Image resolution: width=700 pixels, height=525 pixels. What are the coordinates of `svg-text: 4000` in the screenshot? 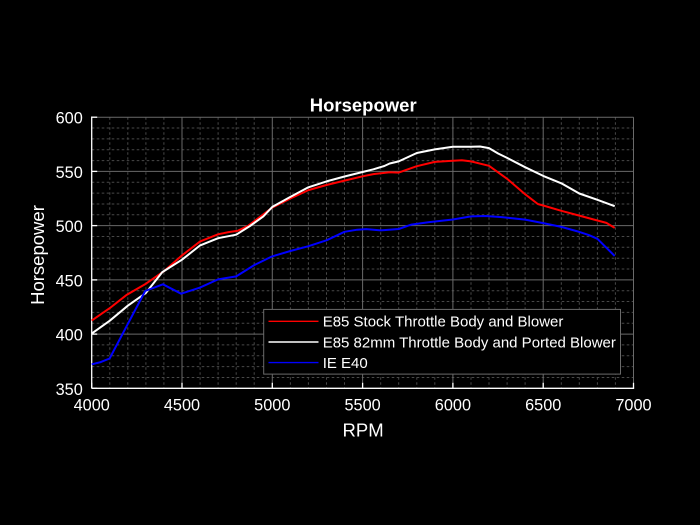 It's located at (92, 406).